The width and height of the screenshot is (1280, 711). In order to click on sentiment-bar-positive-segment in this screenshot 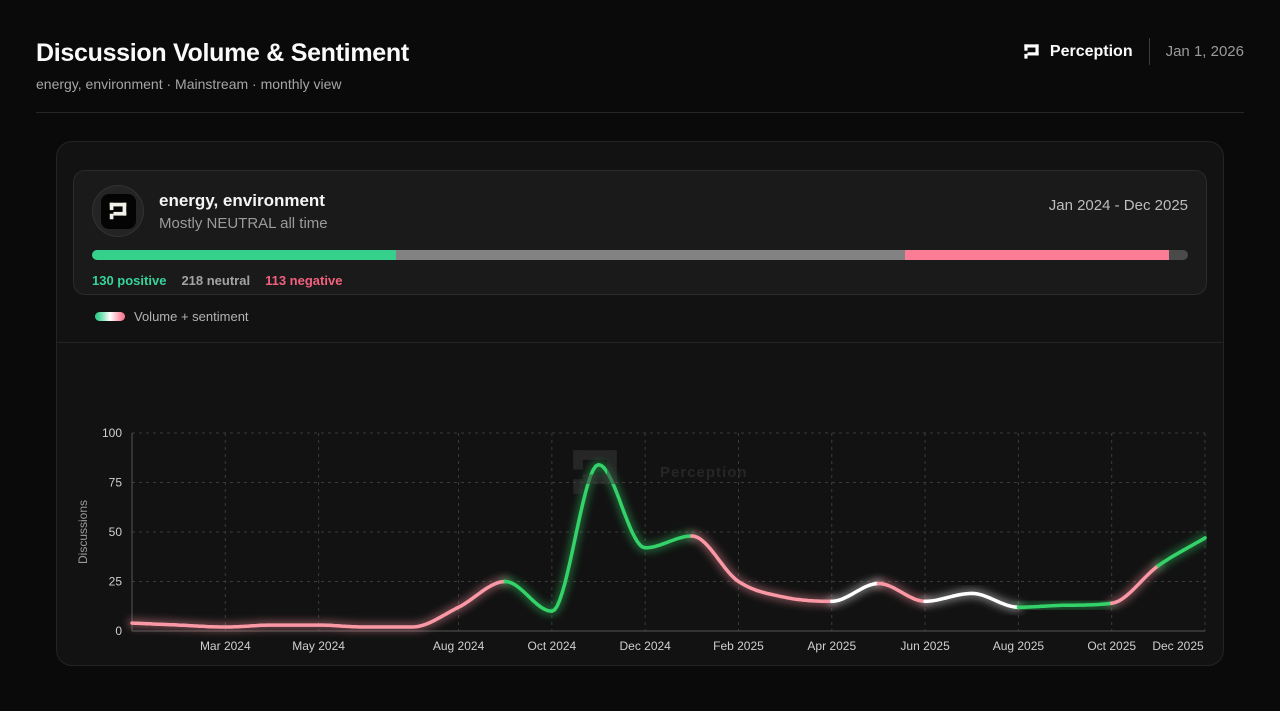, I will do `click(244, 255)`.